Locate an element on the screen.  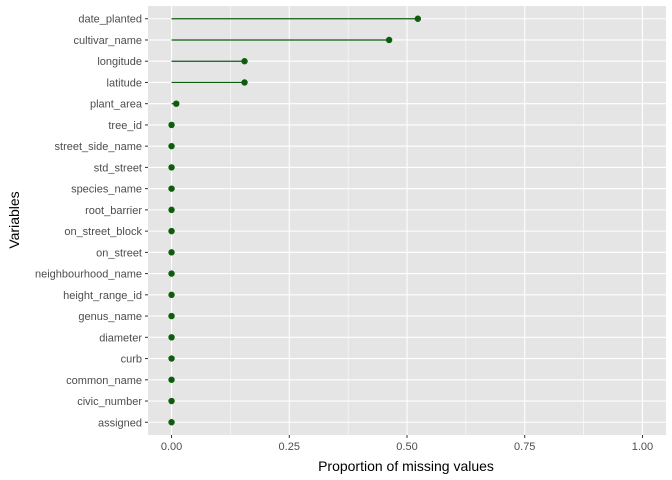
y-tick-label: height_range_id is located at coordinates (102, 296).